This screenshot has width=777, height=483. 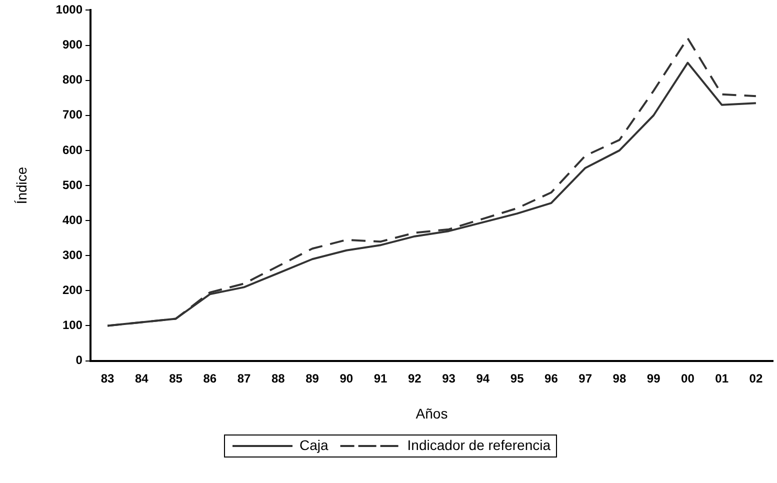 What do you see at coordinates (347, 378) in the screenshot?
I see `x-tick-label: 90` at bounding box center [347, 378].